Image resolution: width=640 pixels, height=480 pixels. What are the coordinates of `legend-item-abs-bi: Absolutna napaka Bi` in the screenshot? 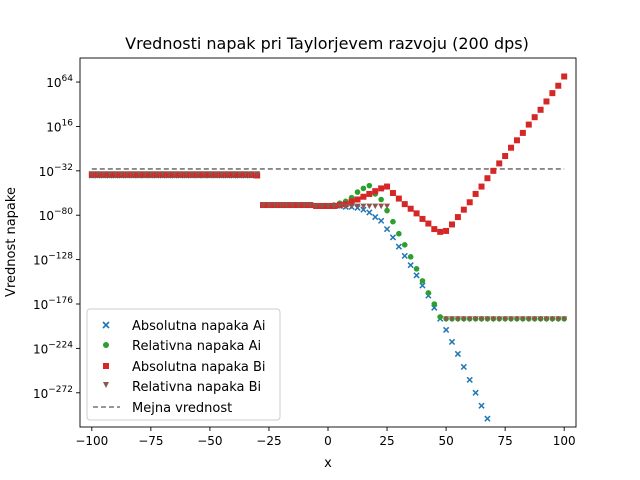 It's located at (184, 367).